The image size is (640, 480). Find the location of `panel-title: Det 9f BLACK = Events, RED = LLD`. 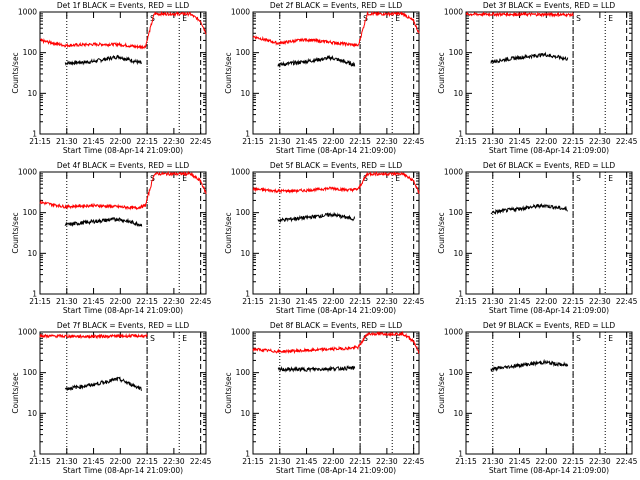

panel-title: Det 9f BLACK = Events, RED = LLD is located at coordinates (549, 325).